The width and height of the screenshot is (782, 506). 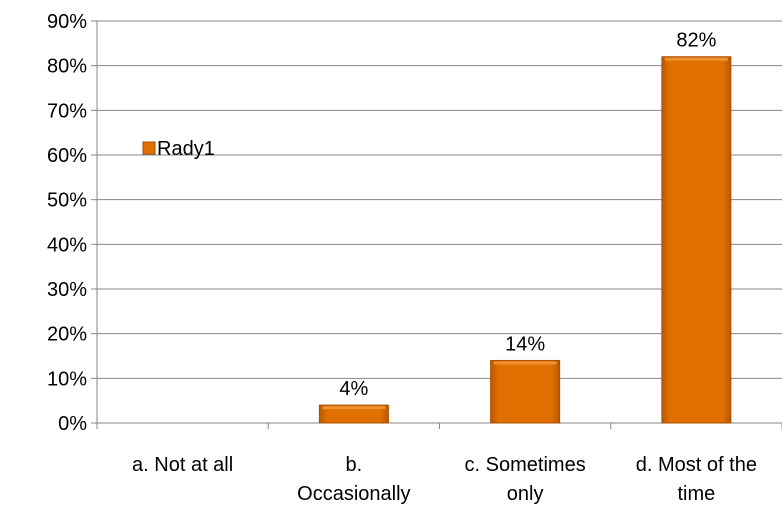 What do you see at coordinates (149, 148) in the screenshot?
I see `legend-swatch` at bounding box center [149, 148].